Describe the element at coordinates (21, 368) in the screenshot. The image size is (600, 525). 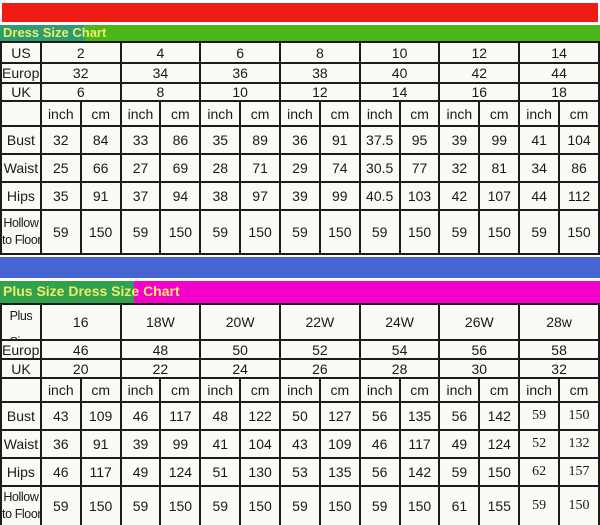
I see `row-label-uk: UK` at that location.